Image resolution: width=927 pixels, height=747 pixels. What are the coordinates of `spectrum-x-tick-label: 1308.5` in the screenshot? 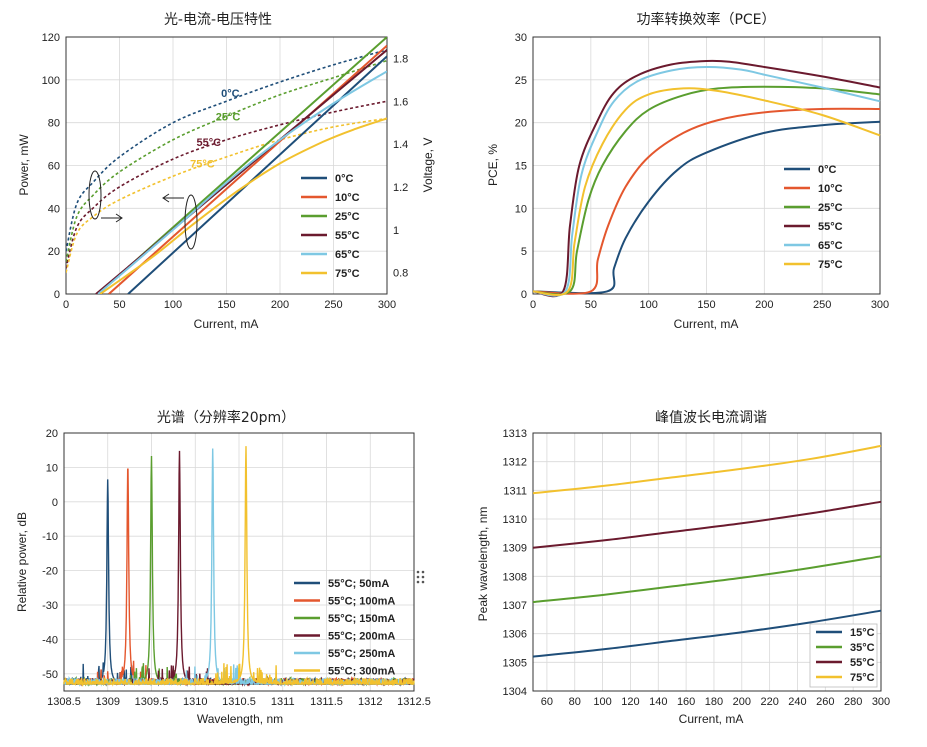 It's located at (64, 702).